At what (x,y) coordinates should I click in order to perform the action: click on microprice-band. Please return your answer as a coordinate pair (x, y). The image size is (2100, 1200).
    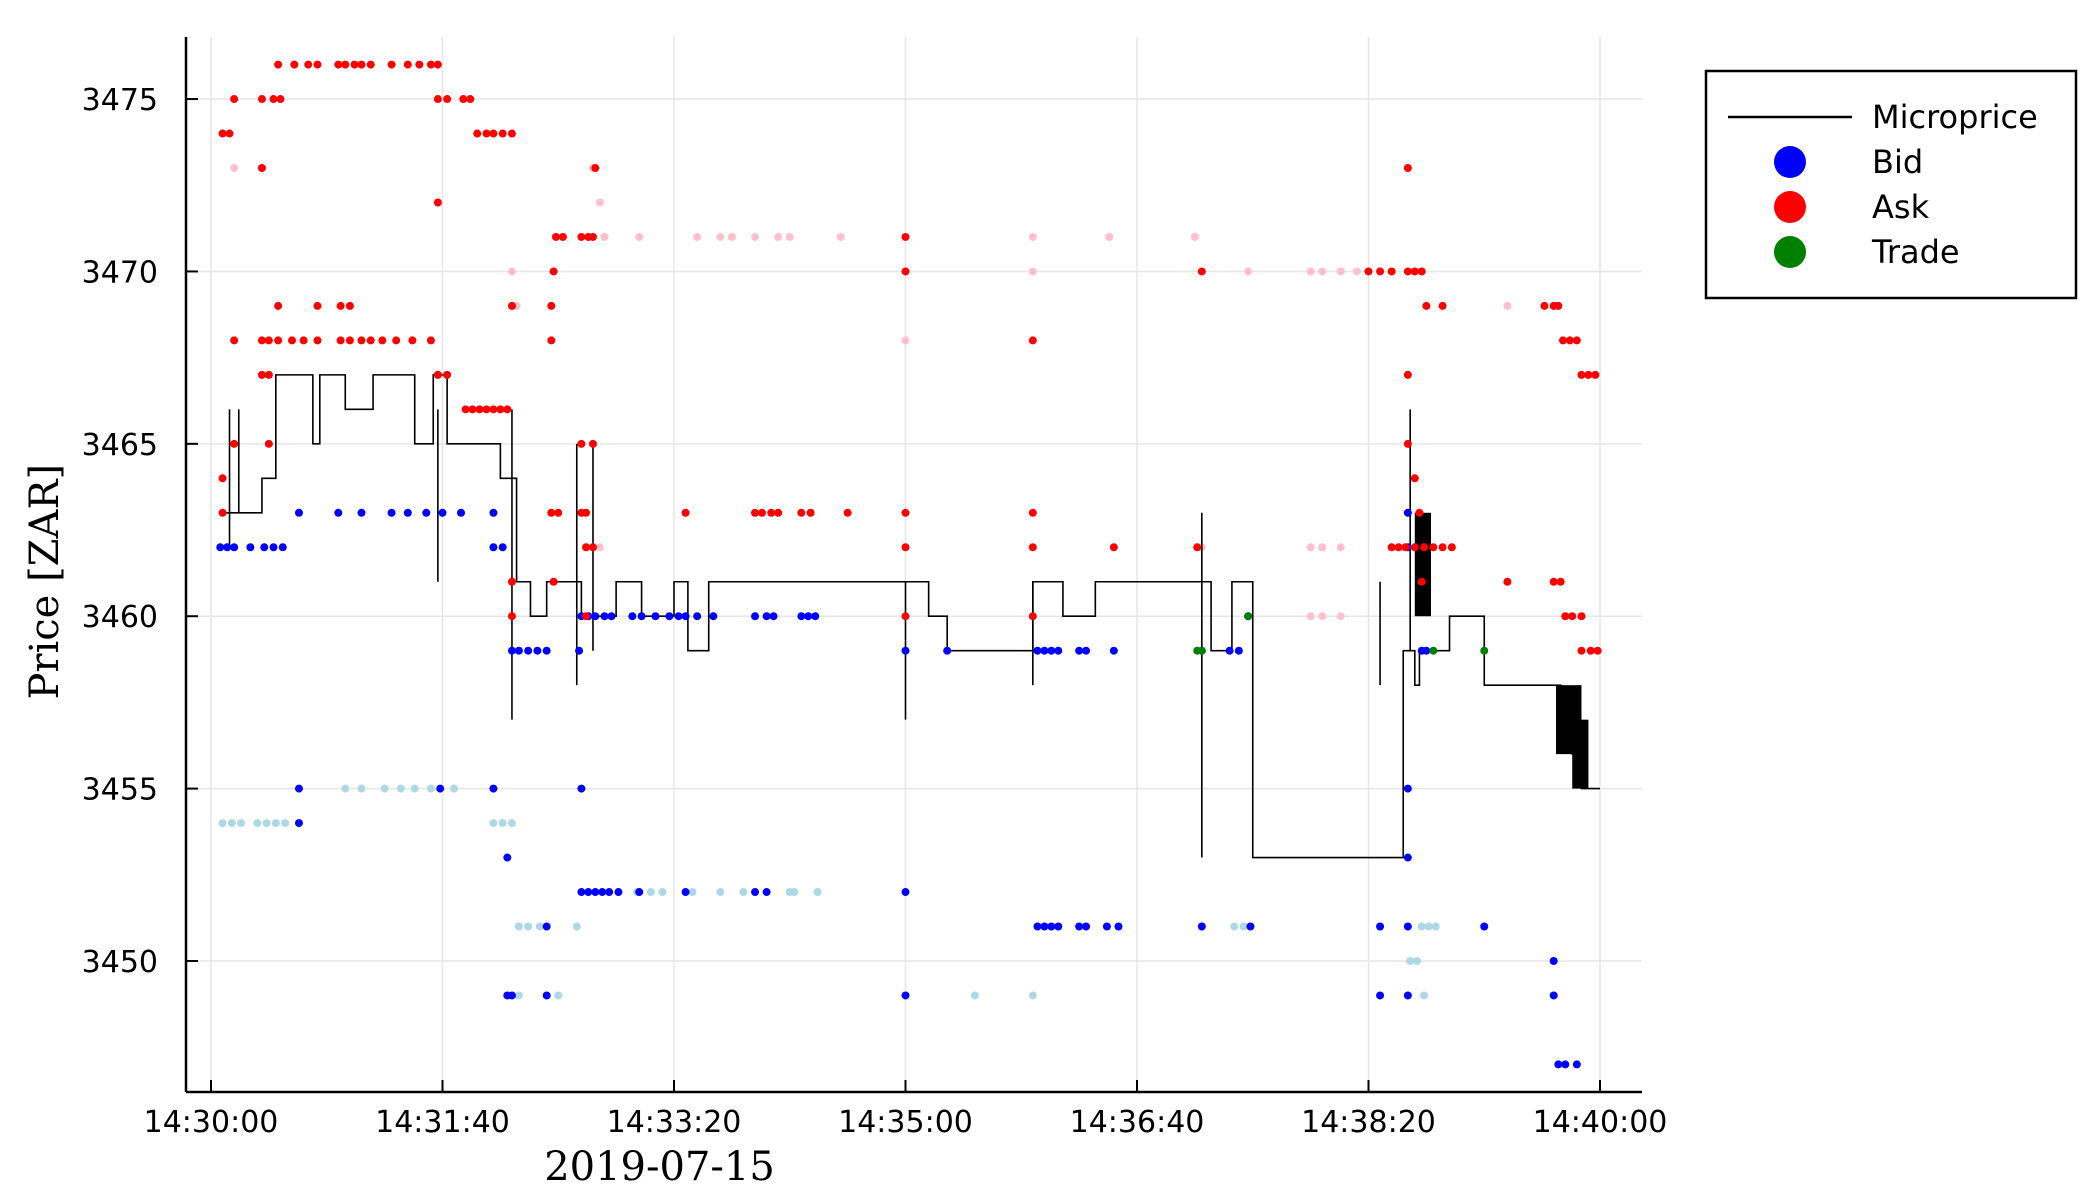
    Looking at the image, I should click on (1423, 564).